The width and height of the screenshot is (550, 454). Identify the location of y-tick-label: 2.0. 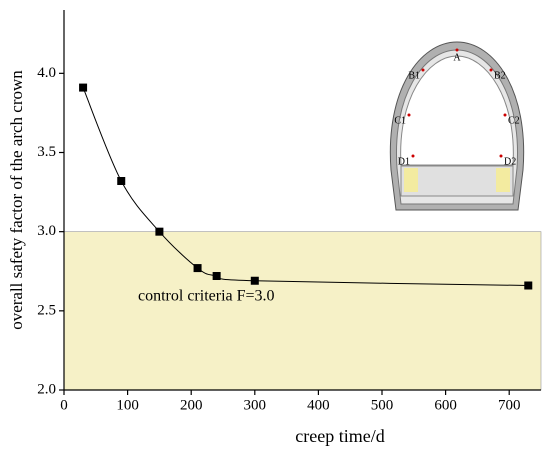
(46, 389).